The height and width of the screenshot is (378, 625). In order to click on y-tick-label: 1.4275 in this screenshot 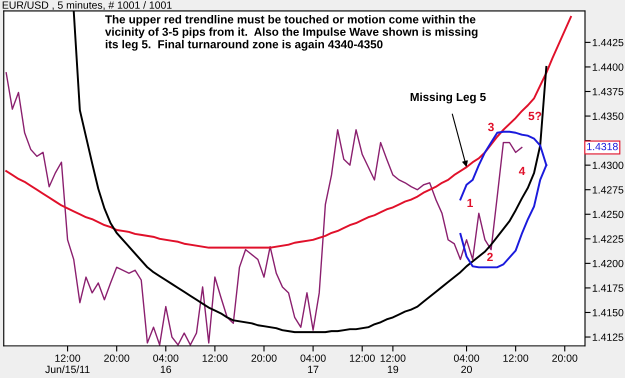, I will do `click(608, 190)`.